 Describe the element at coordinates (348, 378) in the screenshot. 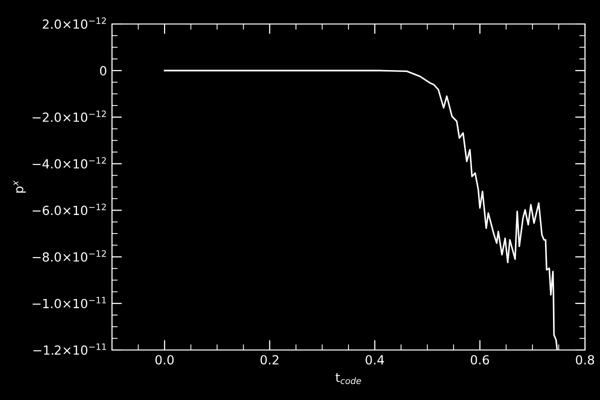

I see `x-axis-title: t$_{code}$` at that location.